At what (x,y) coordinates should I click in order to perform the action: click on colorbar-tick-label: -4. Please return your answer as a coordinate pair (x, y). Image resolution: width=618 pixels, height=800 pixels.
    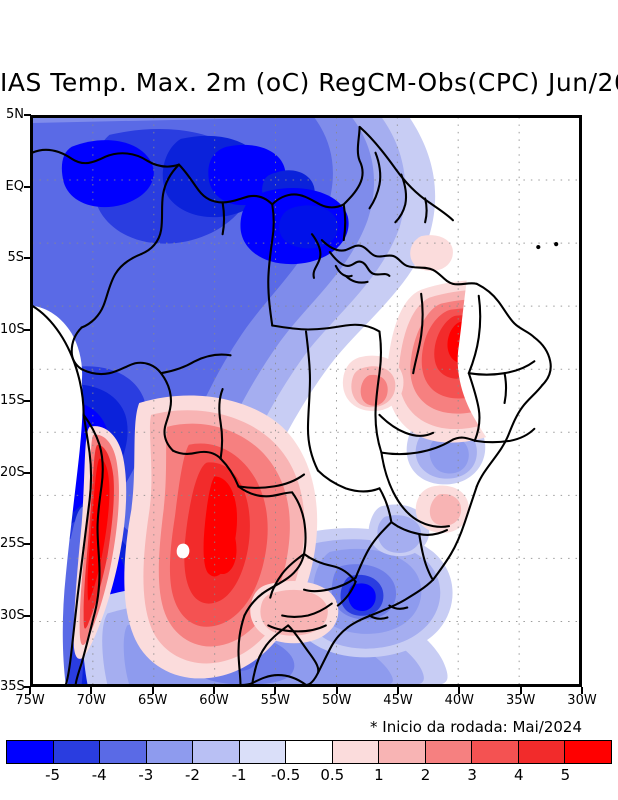
    Looking at the image, I should click on (99, 775).